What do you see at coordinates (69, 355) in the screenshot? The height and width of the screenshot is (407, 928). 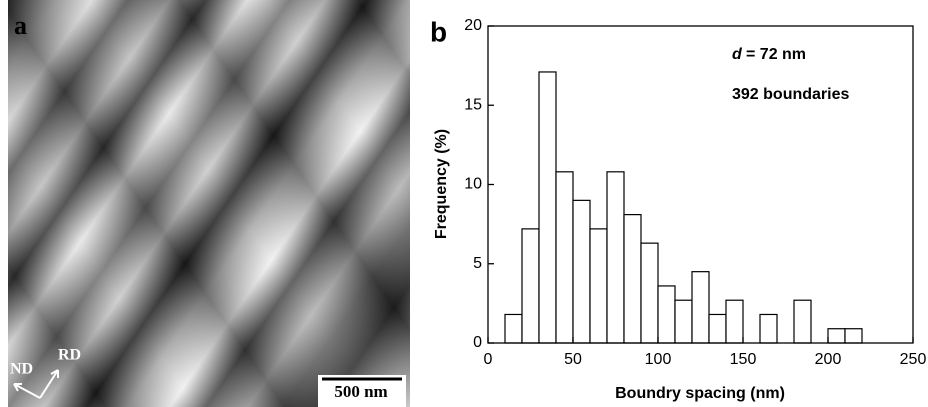 I see `direction-label: RD` at bounding box center [69, 355].